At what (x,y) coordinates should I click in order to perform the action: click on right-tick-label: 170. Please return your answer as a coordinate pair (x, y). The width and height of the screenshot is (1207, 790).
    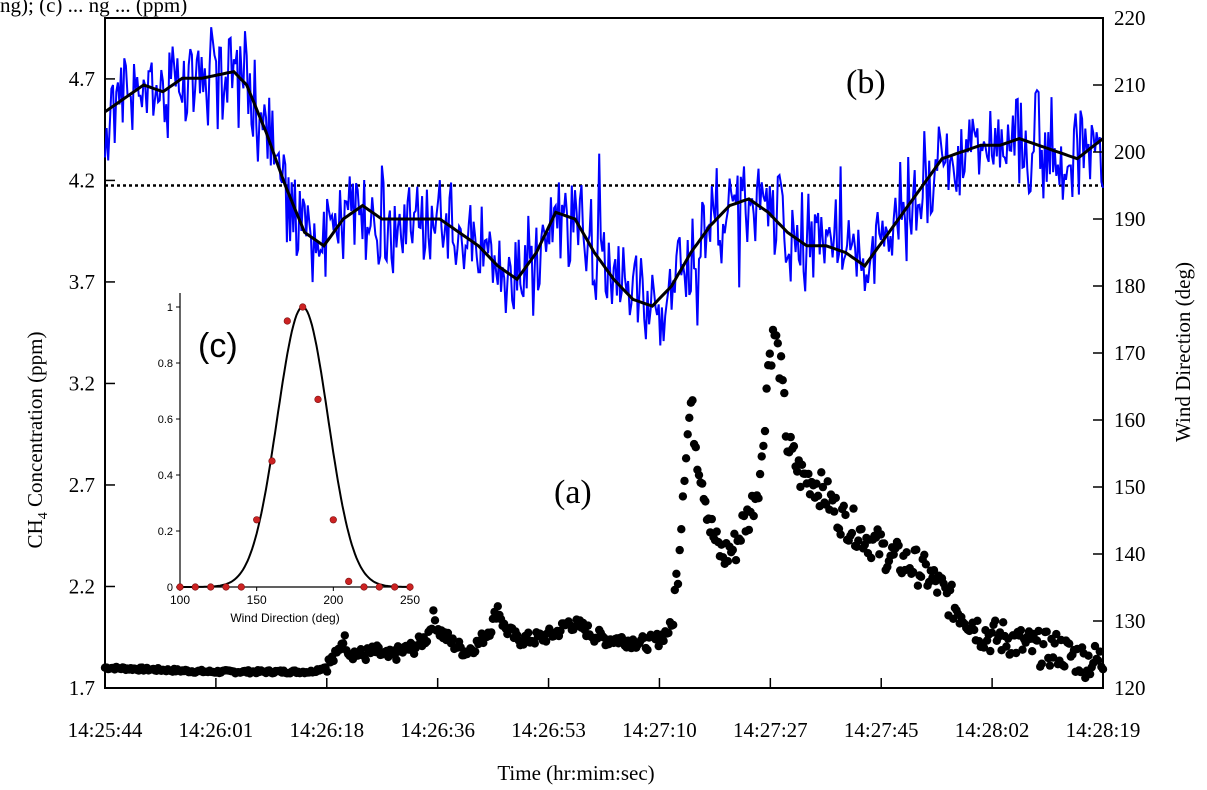
    Looking at the image, I should click on (1130, 353).